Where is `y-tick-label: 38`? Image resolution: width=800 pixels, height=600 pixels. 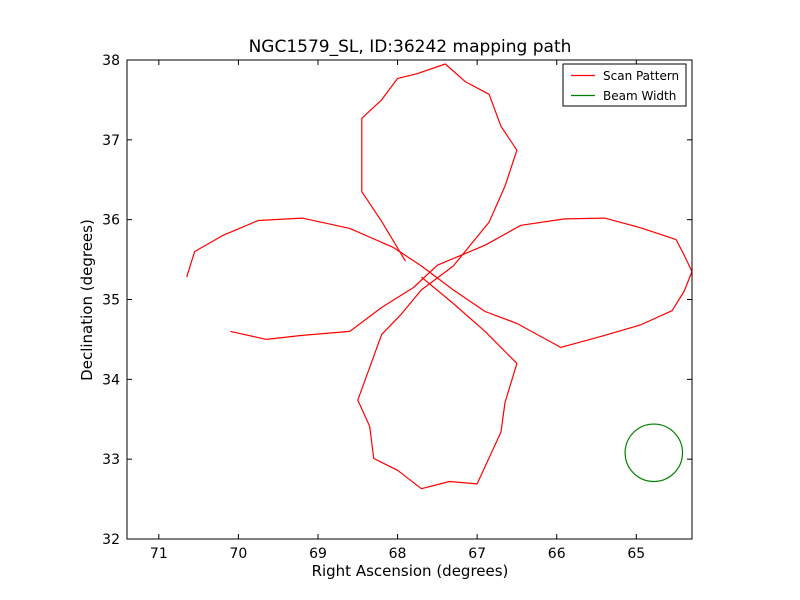
y-tick-label: 38 is located at coordinates (111, 61).